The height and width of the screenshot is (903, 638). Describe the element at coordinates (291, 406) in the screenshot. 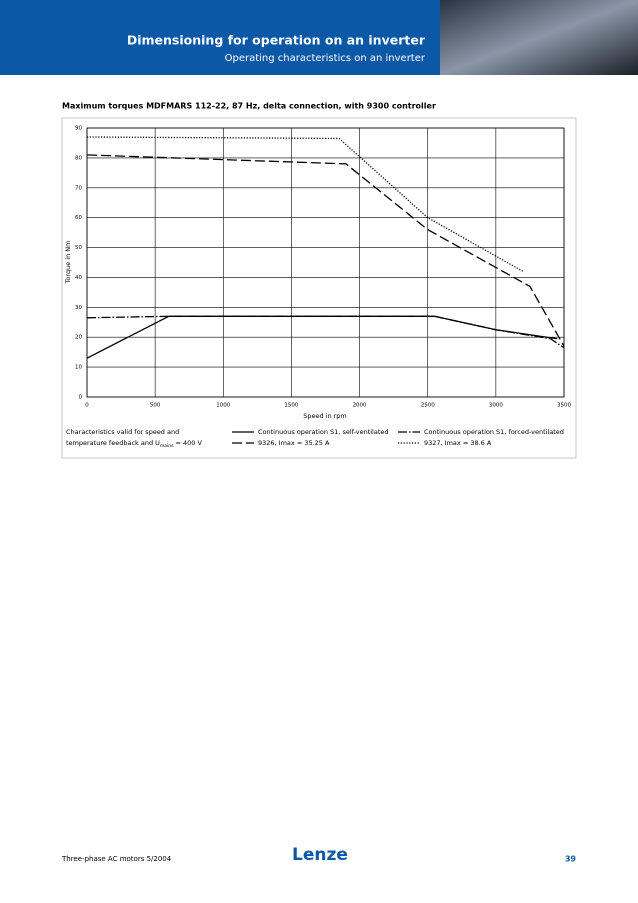

I see `x-tick-label: 1500` at that location.